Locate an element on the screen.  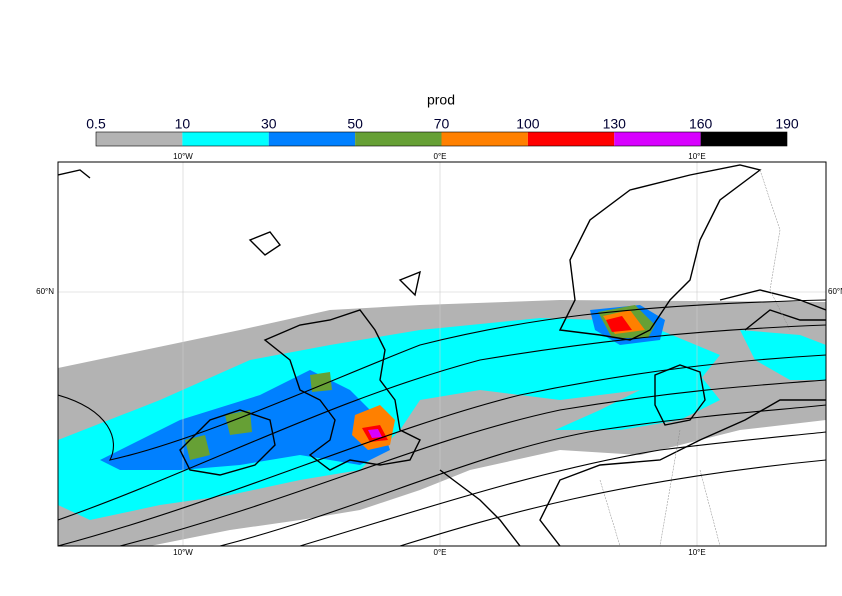
colorbar-title: prod is located at coordinates (441, 100).